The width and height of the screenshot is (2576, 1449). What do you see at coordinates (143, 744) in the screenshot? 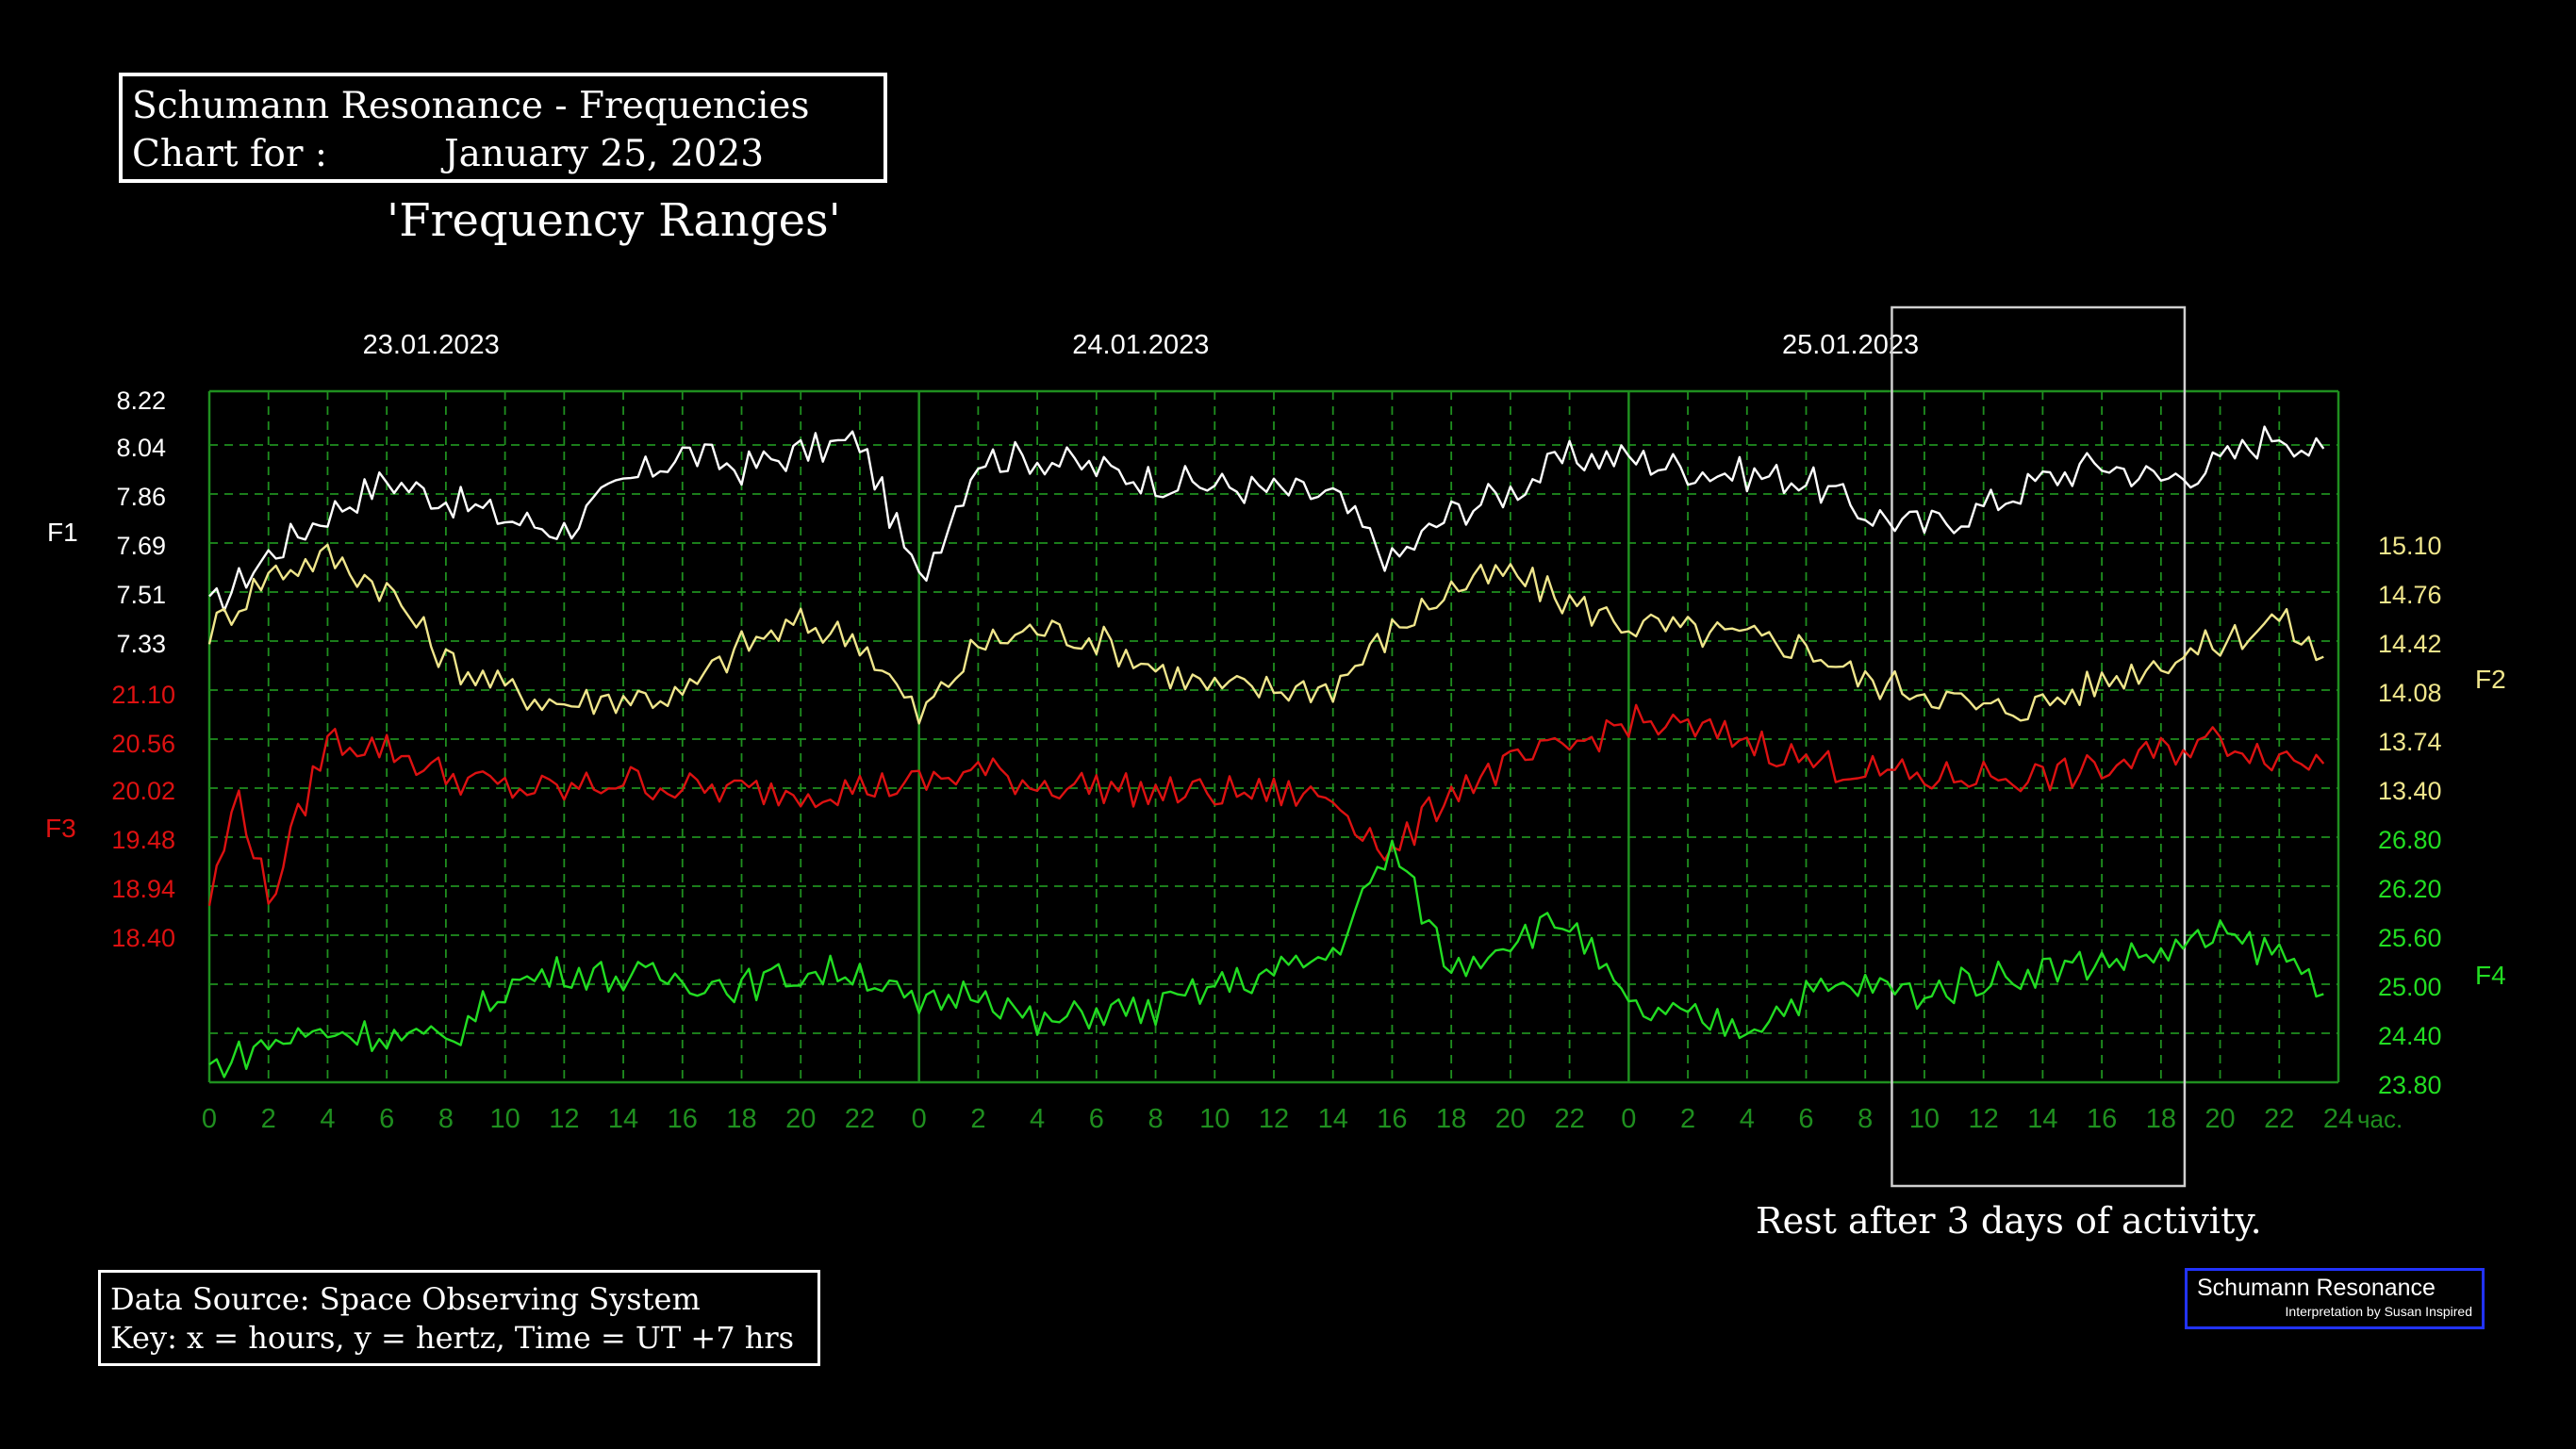
I see `f3-tick-label: 20.56` at bounding box center [143, 744].